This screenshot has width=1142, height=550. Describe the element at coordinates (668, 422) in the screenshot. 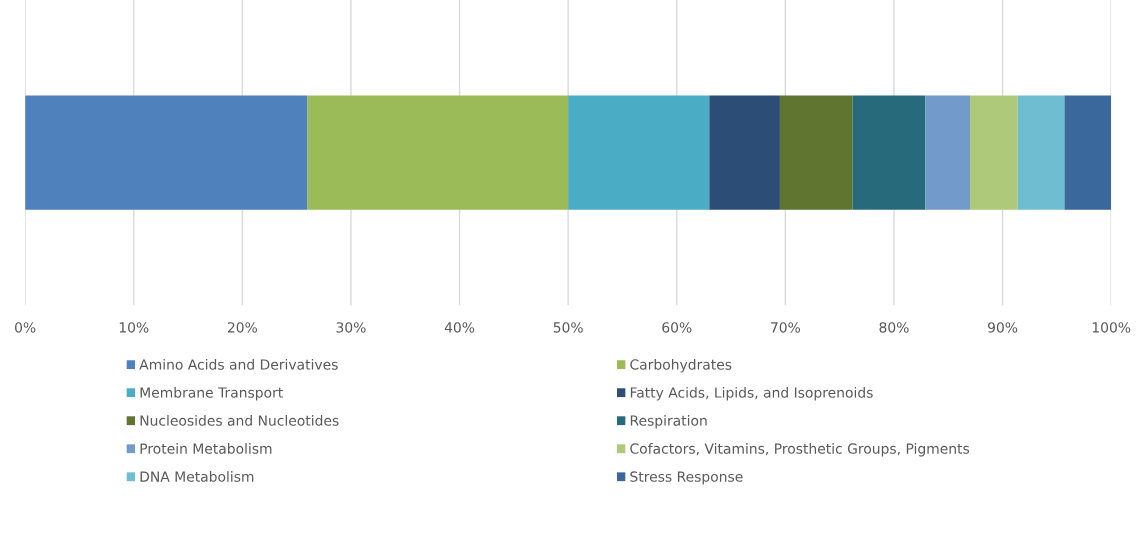

I see `legend-label: Respiration` at that location.